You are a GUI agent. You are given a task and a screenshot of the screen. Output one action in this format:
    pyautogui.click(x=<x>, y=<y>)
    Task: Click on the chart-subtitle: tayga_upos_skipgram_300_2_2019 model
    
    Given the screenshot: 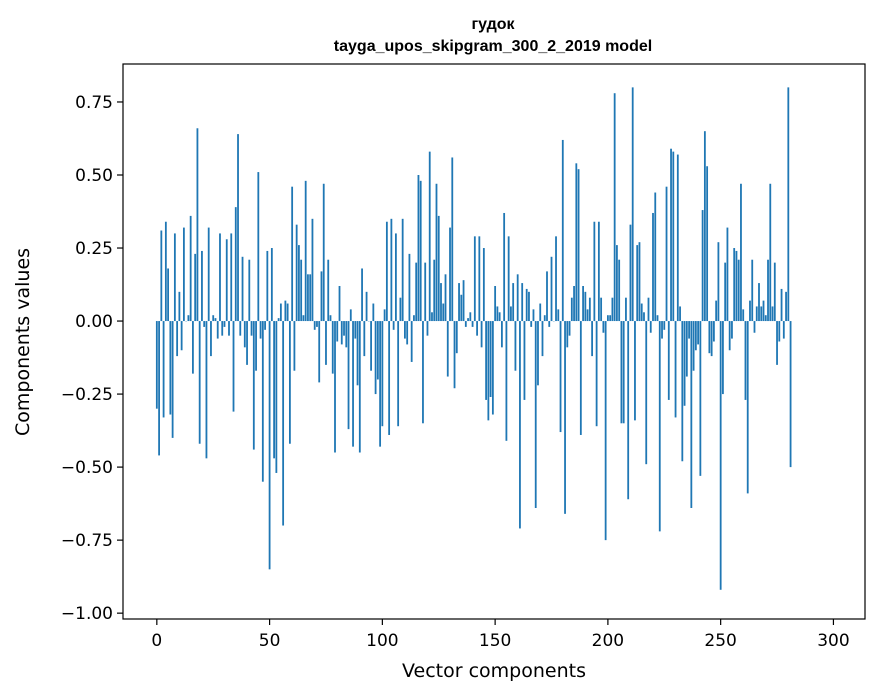 What is the action you would take?
    pyautogui.click(x=493, y=46)
    